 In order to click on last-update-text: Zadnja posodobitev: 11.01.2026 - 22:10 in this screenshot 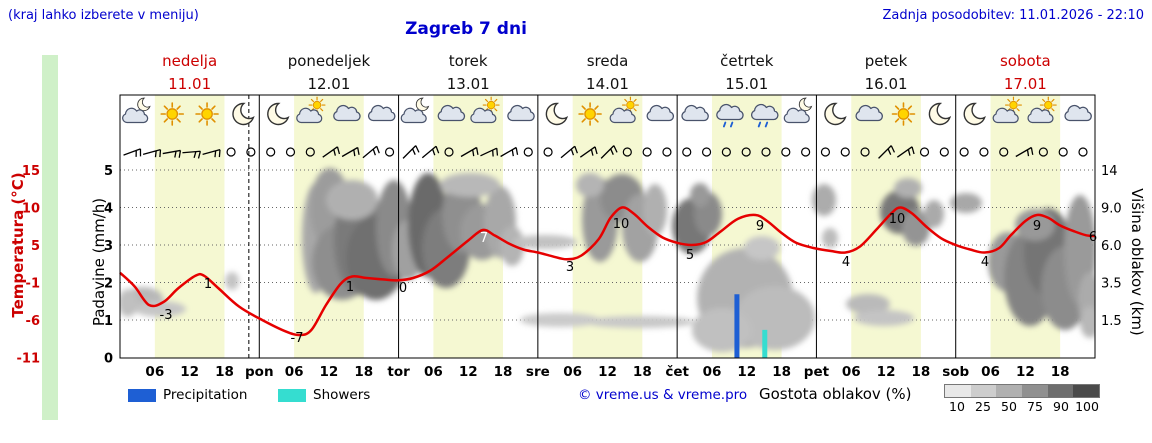, I will do `click(1013, 15)`.